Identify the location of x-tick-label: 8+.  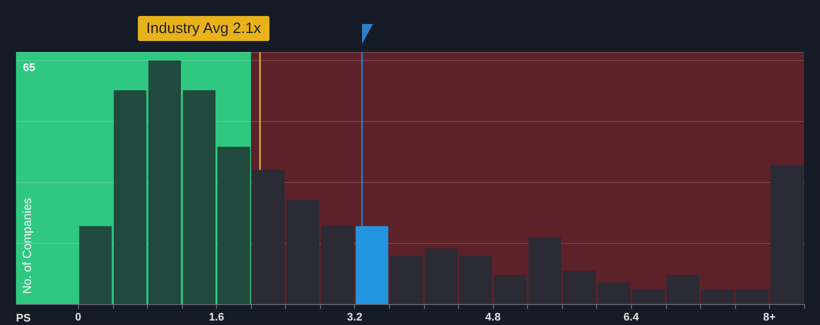
(769, 318).